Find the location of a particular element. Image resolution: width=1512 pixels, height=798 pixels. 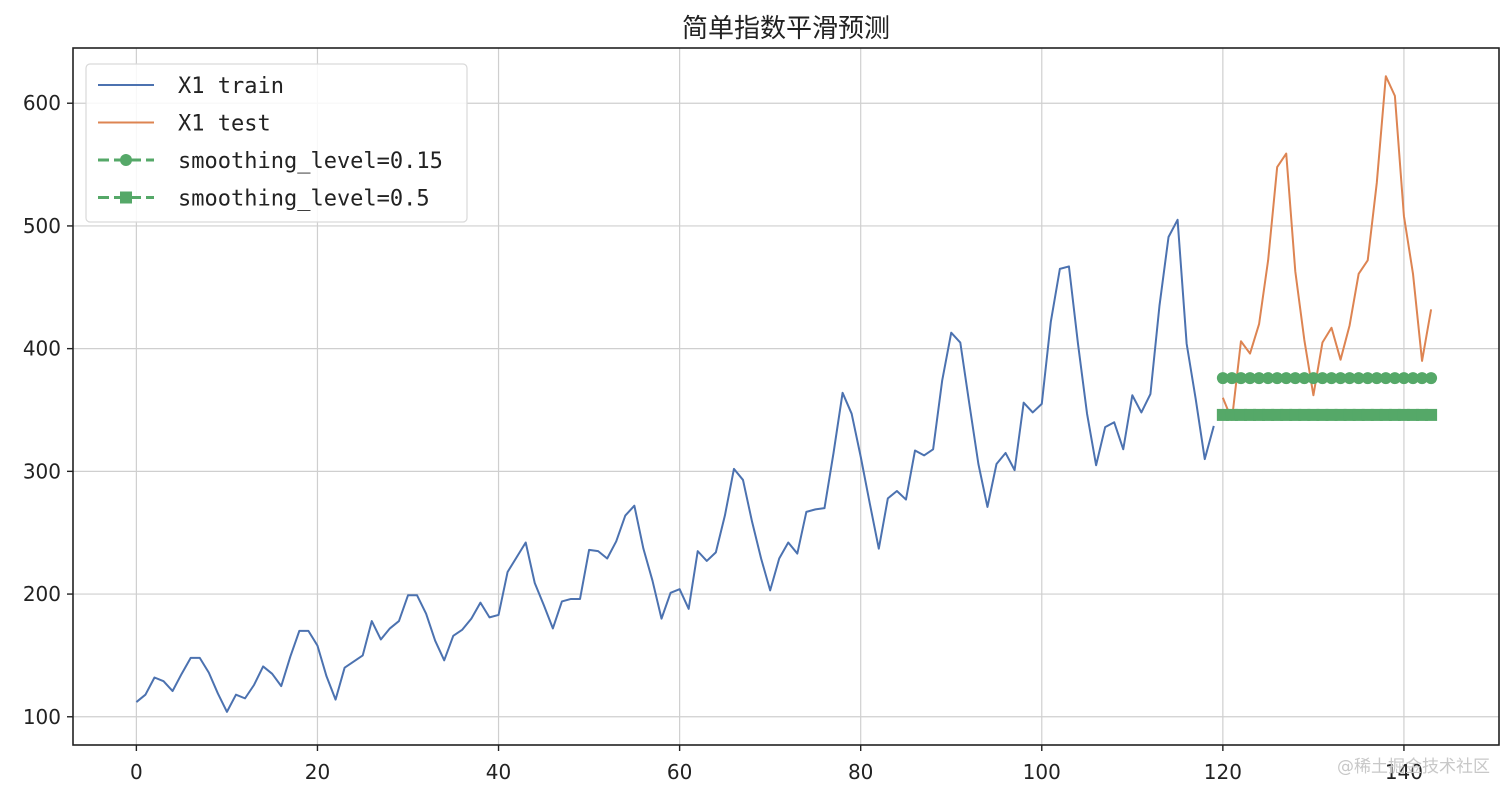

x-tick-label: 80 is located at coordinates (860, 772).